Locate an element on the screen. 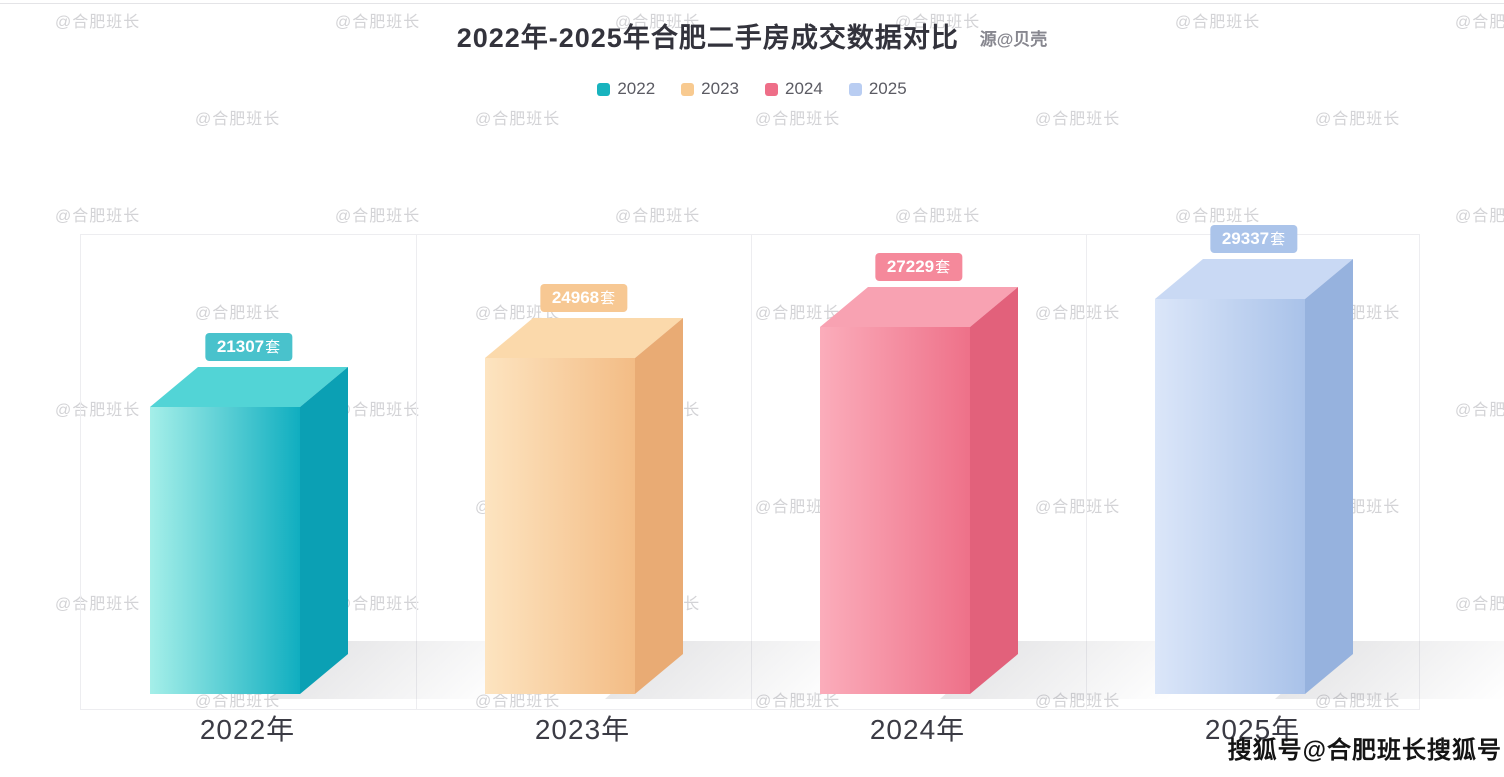 This screenshot has width=1504, height=777. x-axis-label: 2022年 is located at coordinates (247, 729).